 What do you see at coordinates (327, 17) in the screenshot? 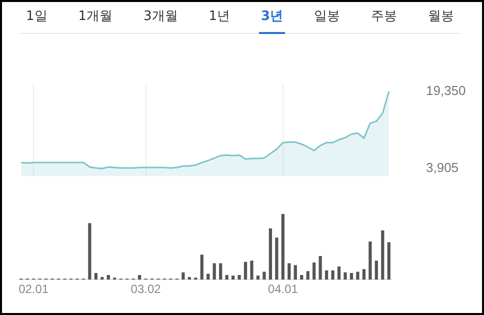
I see `text: 일봉` at bounding box center [327, 17].